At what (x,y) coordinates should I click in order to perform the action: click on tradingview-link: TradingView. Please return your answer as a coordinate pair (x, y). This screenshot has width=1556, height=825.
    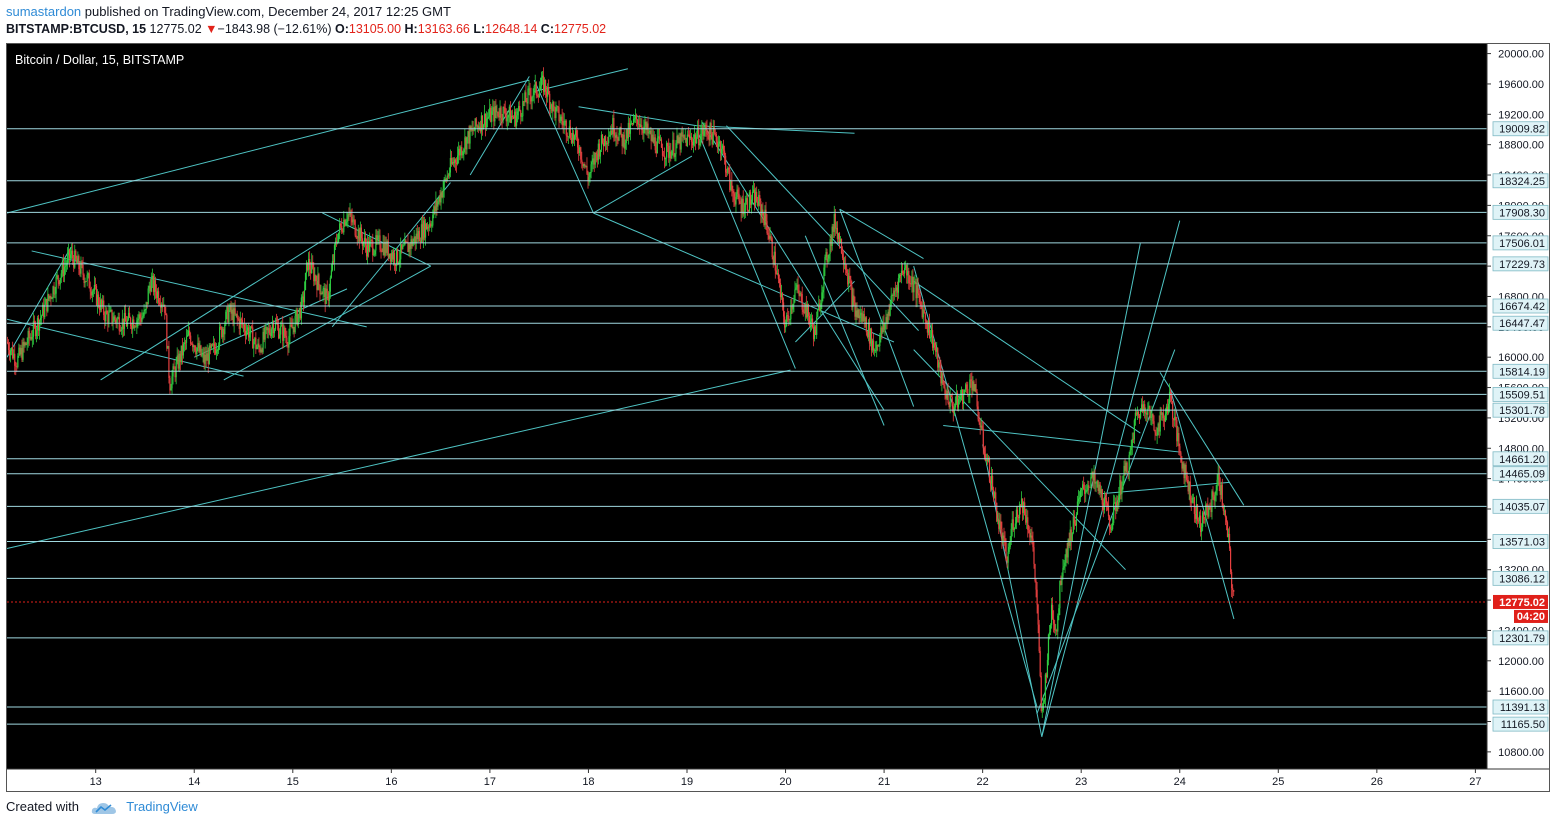
    Looking at the image, I should click on (162, 806).